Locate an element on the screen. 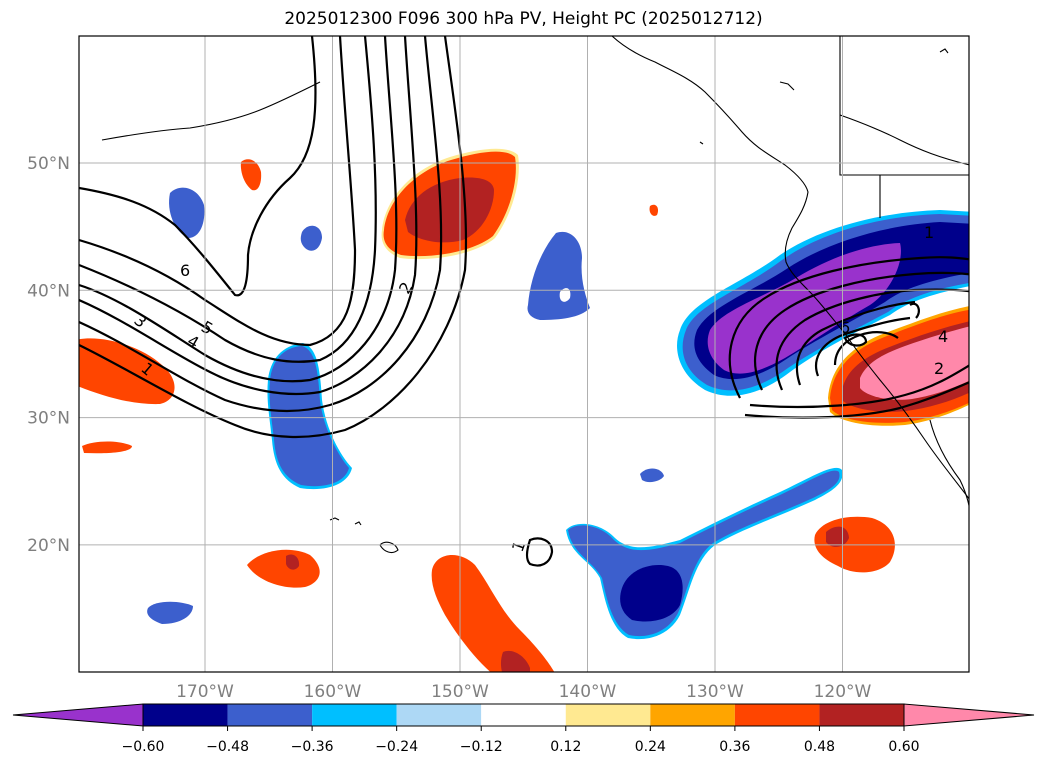 The width and height of the screenshot is (1047, 765). colorbar-tick-label: −0.24 is located at coordinates (396, 747).